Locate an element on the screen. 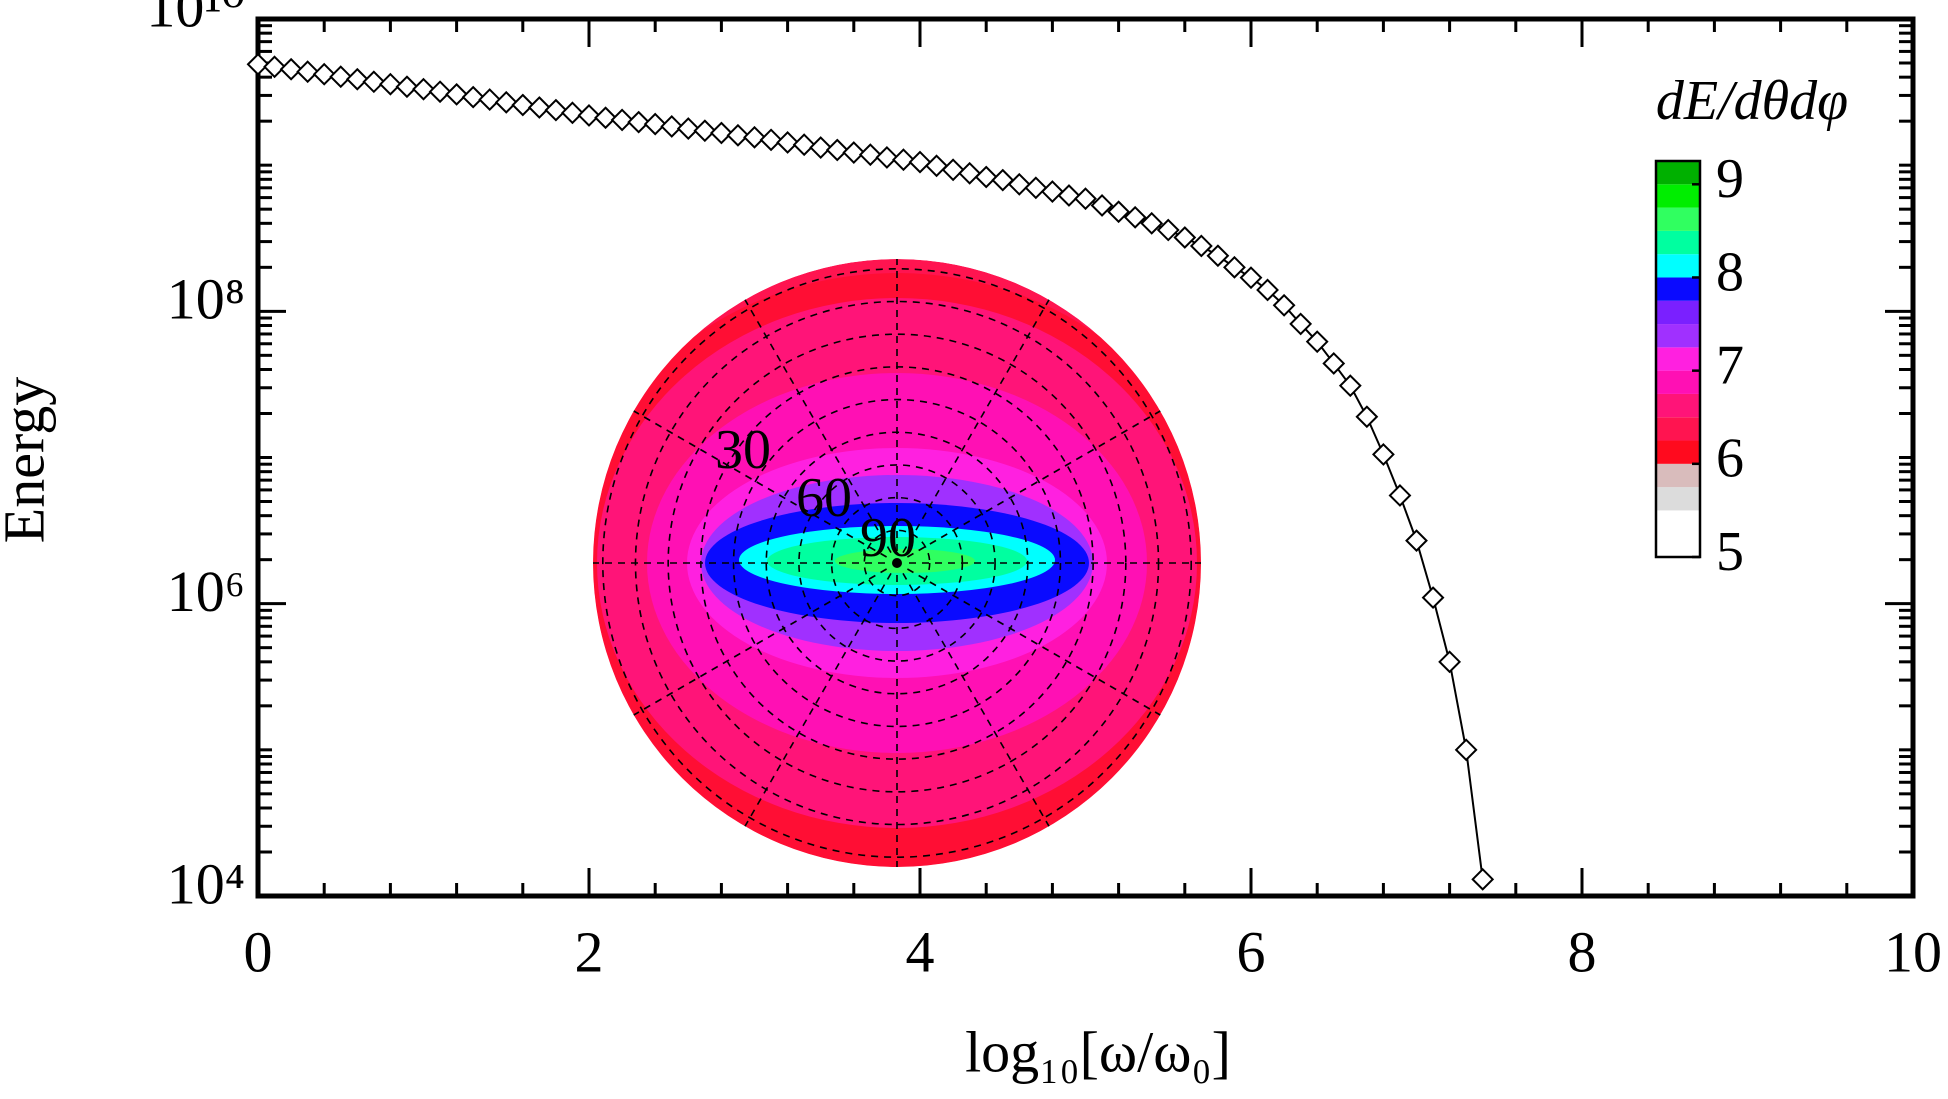 Image resolution: width=1948 pixels, height=1099 pixels. angle-label: 30 is located at coordinates (743, 450).